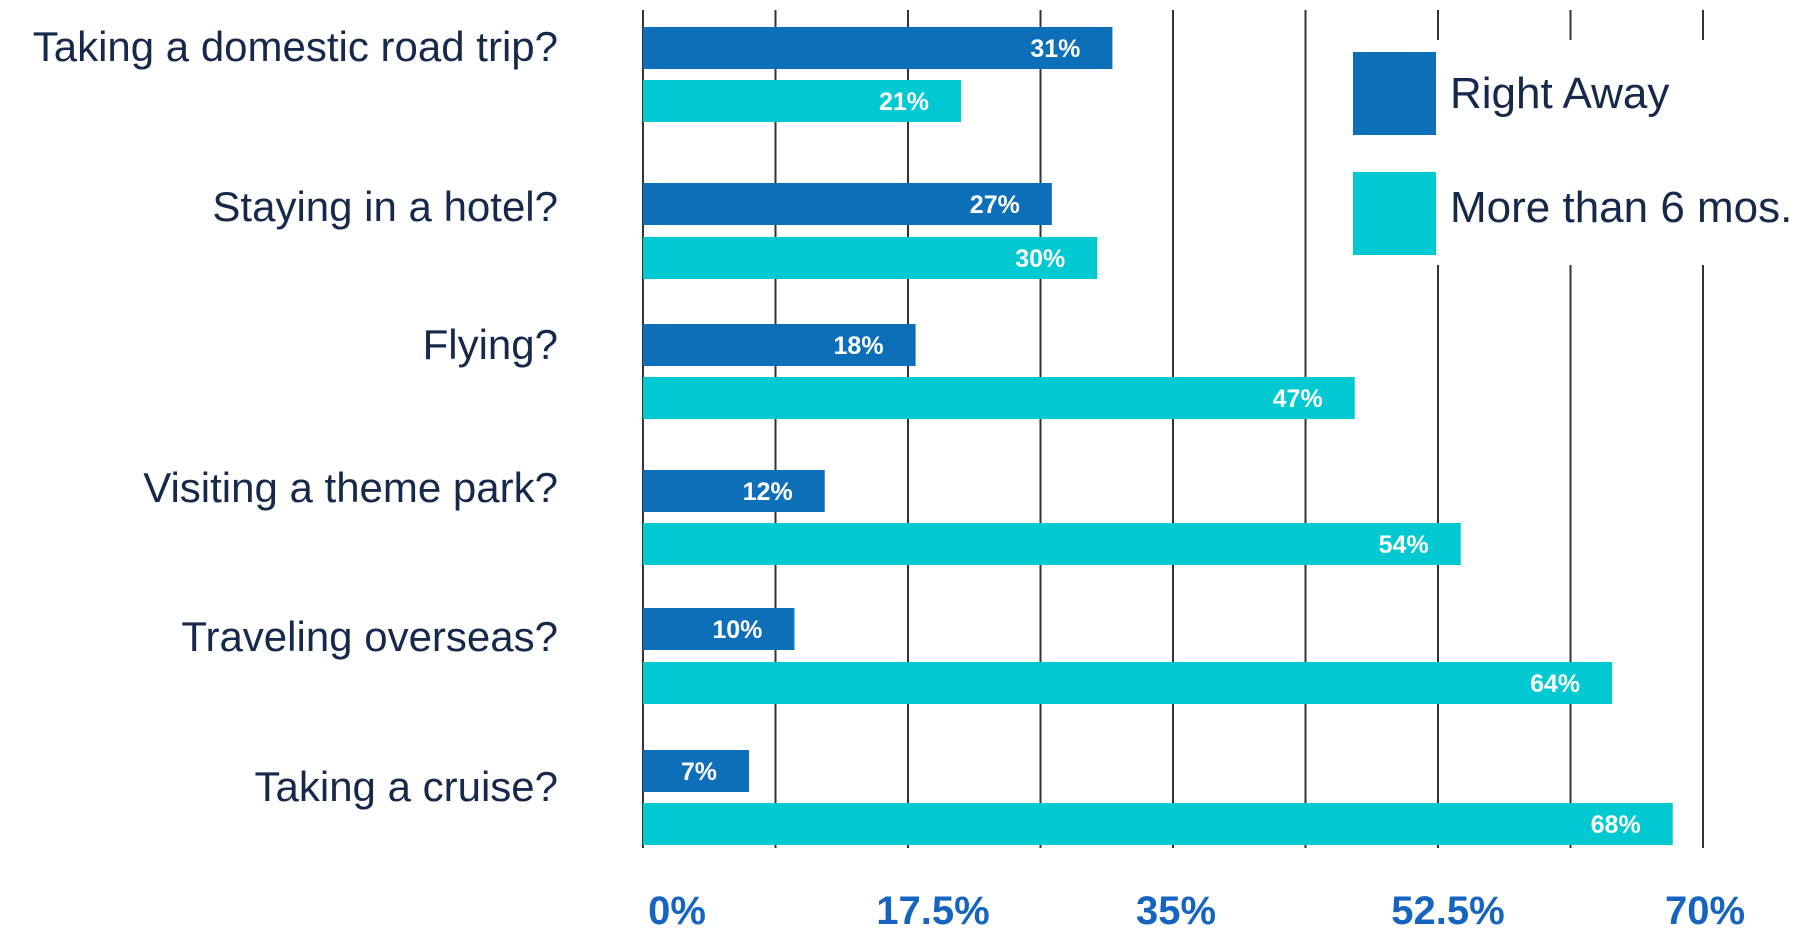 The image size is (1800, 939). I want to click on bar-value-label: 21%, so click(904, 102).